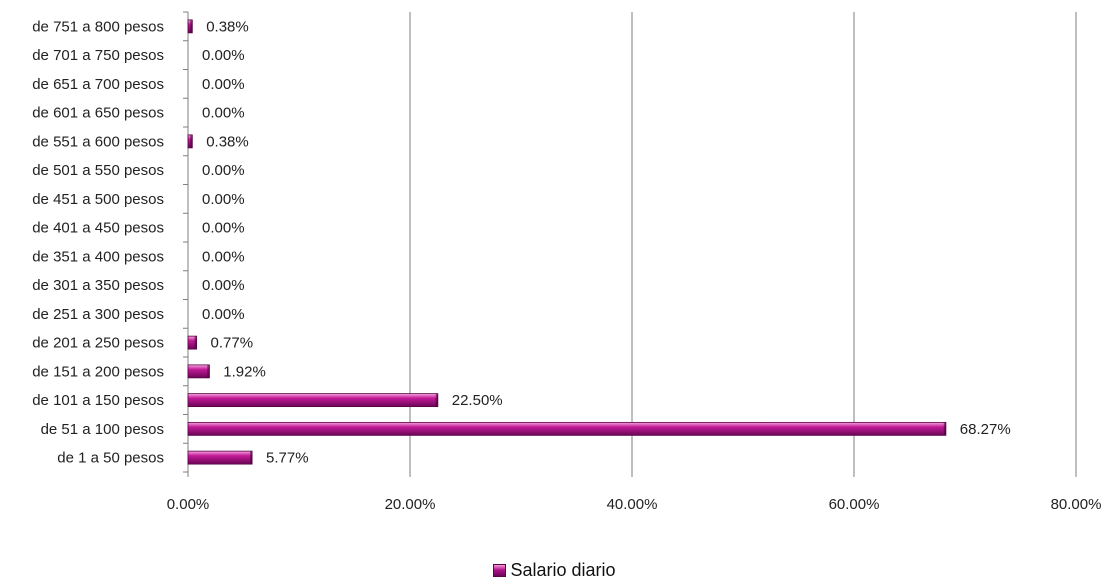 The width and height of the screenshot is (1109, 581). What do you see at coordinates (98, 256) in the screenshot?
I see `category-label: de 351 a 400 pesos` at bounding box center [98, 256].